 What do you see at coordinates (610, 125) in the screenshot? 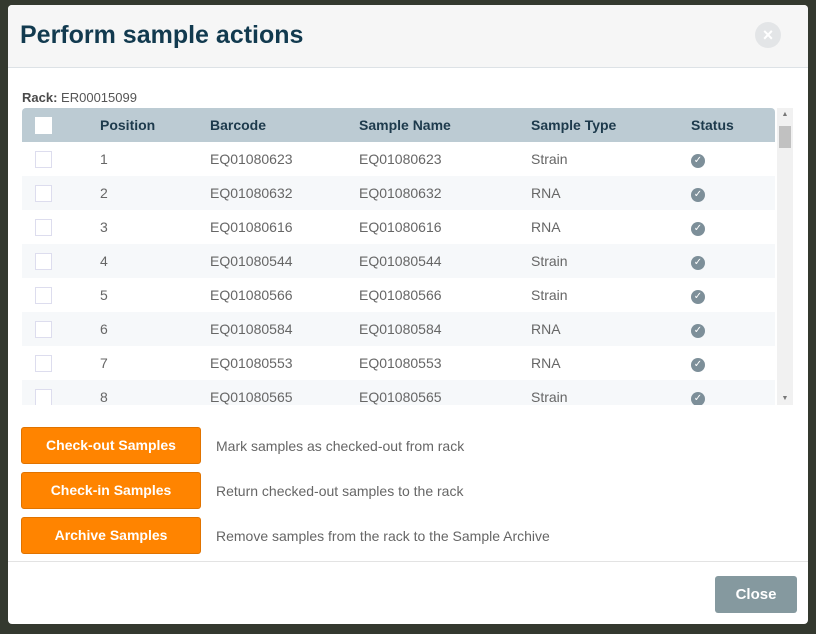
I see `header-sample-type: Sample Type` at bounding box center [610, 125].